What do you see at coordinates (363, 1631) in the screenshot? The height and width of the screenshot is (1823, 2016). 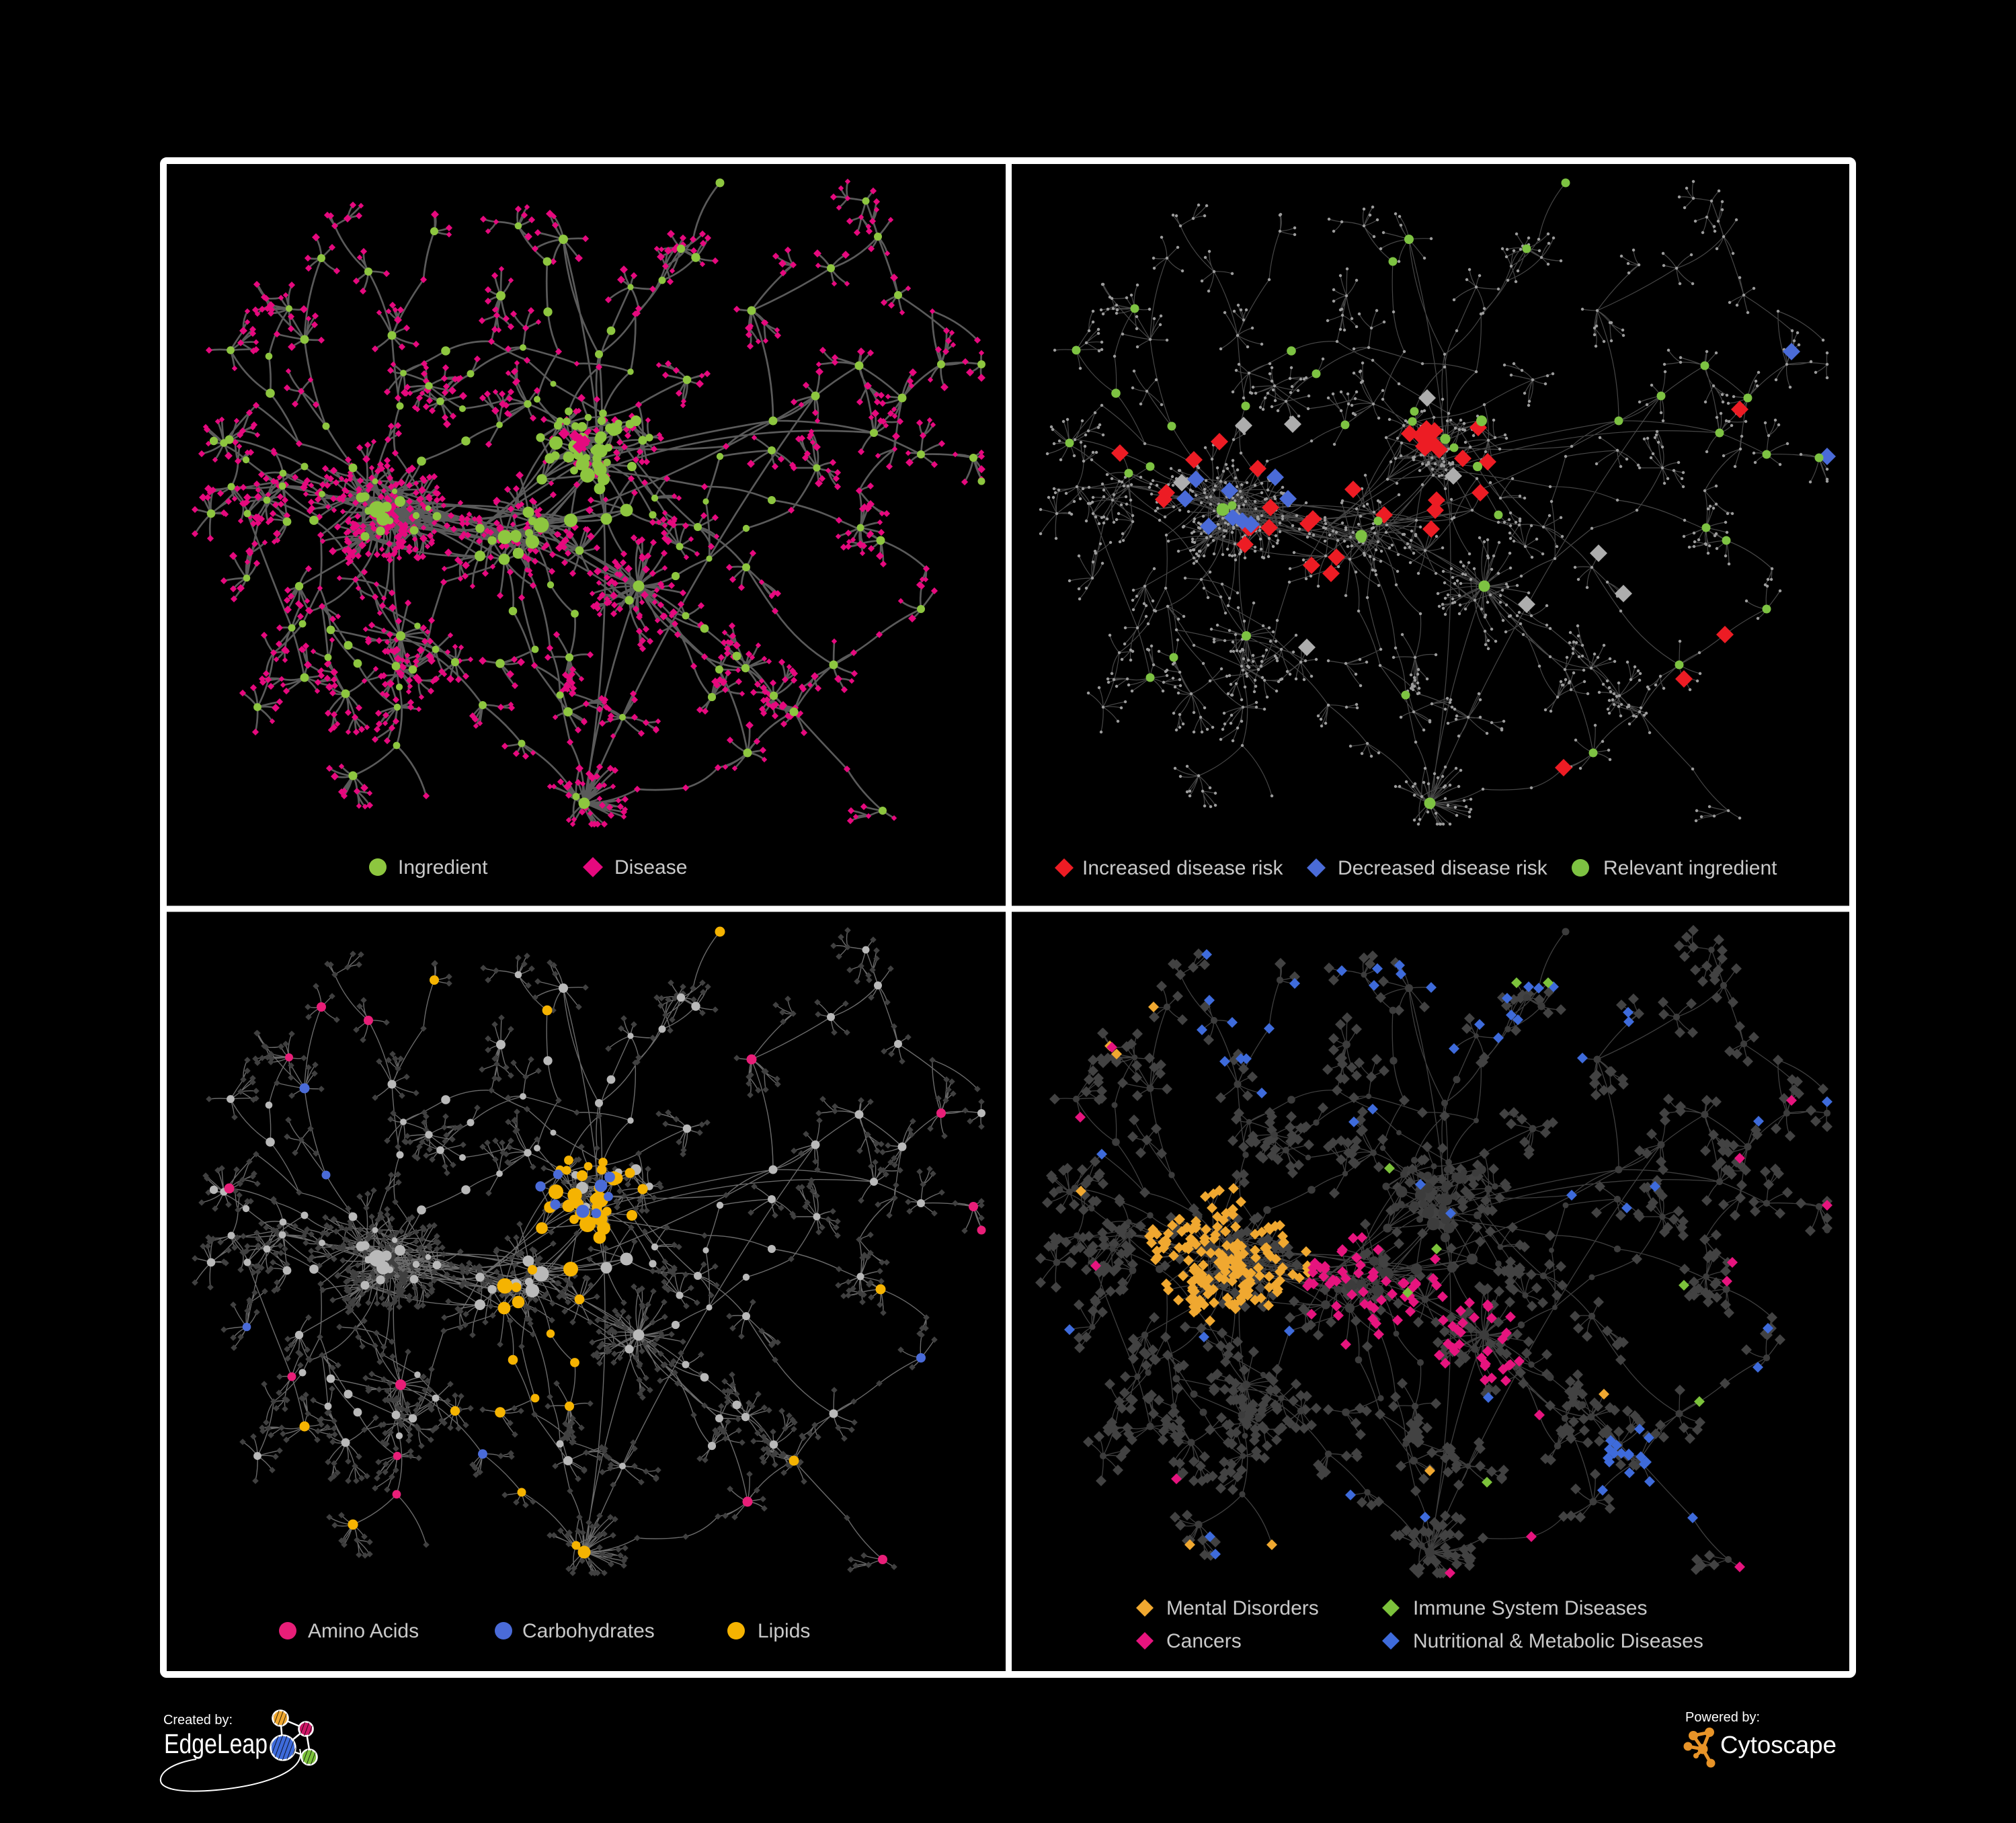 I see `svg-text: Amino Acids` at bounding box center [363, 1631].